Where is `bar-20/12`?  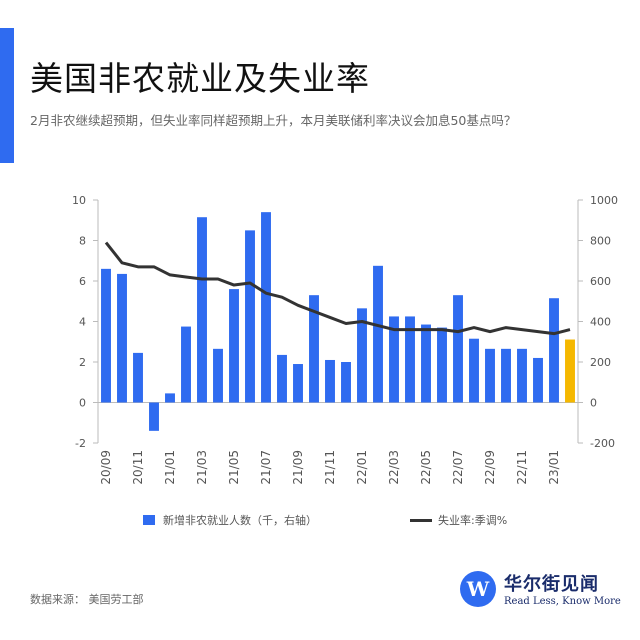 bar-20/12 is located at coordinates (154, 416).